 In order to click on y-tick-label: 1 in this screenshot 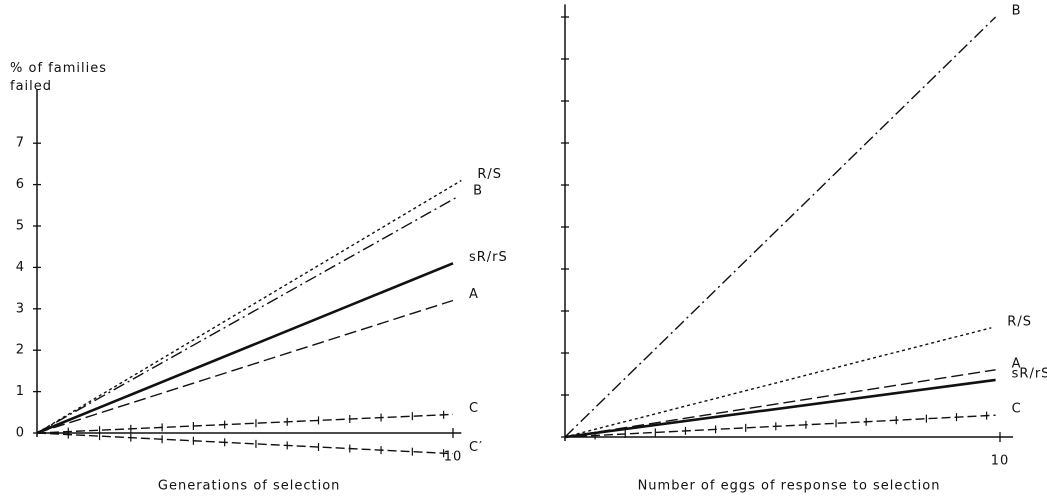, I will do `click(20, 391)`.